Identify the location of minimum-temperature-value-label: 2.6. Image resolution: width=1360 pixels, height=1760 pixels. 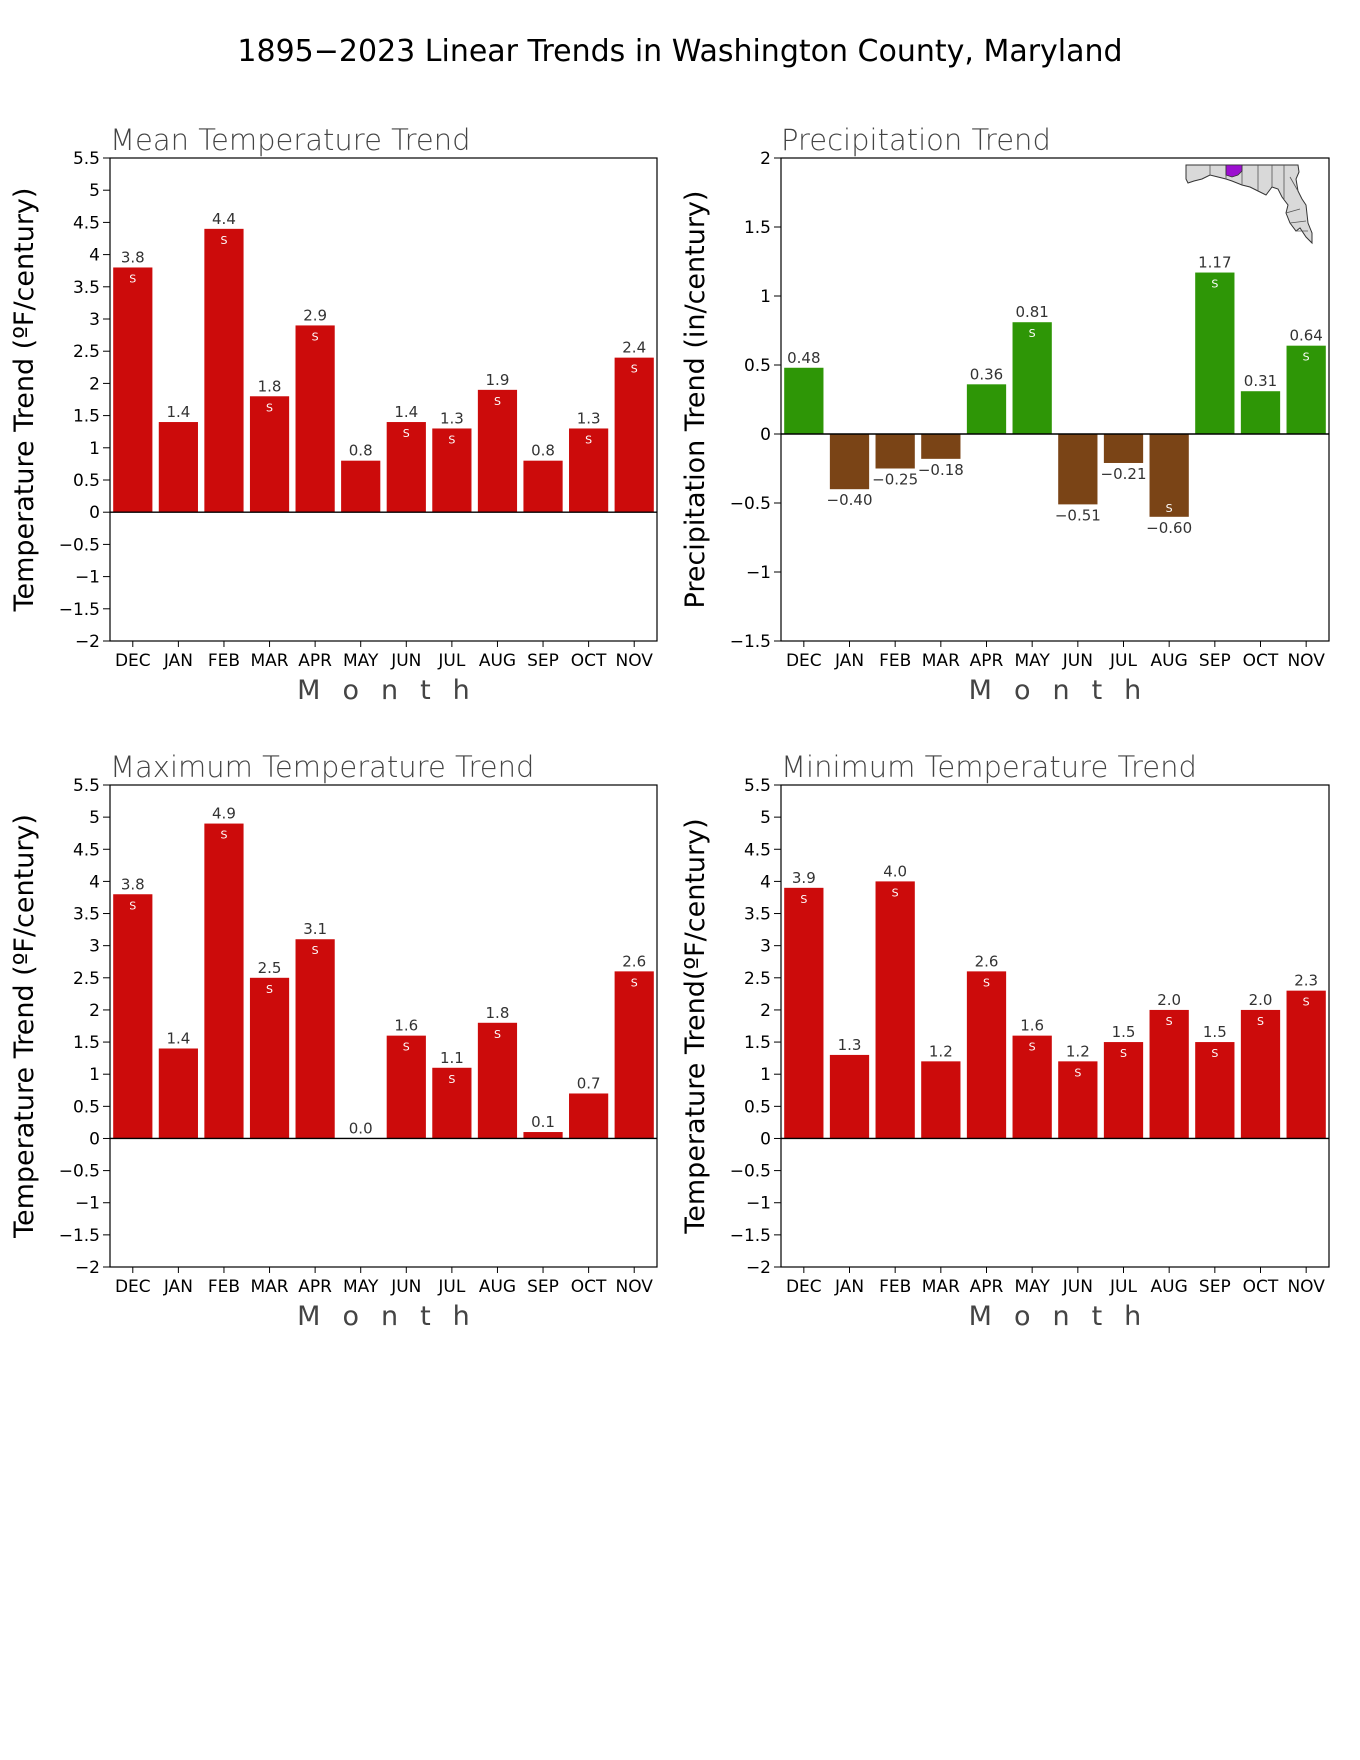
(987, 961).